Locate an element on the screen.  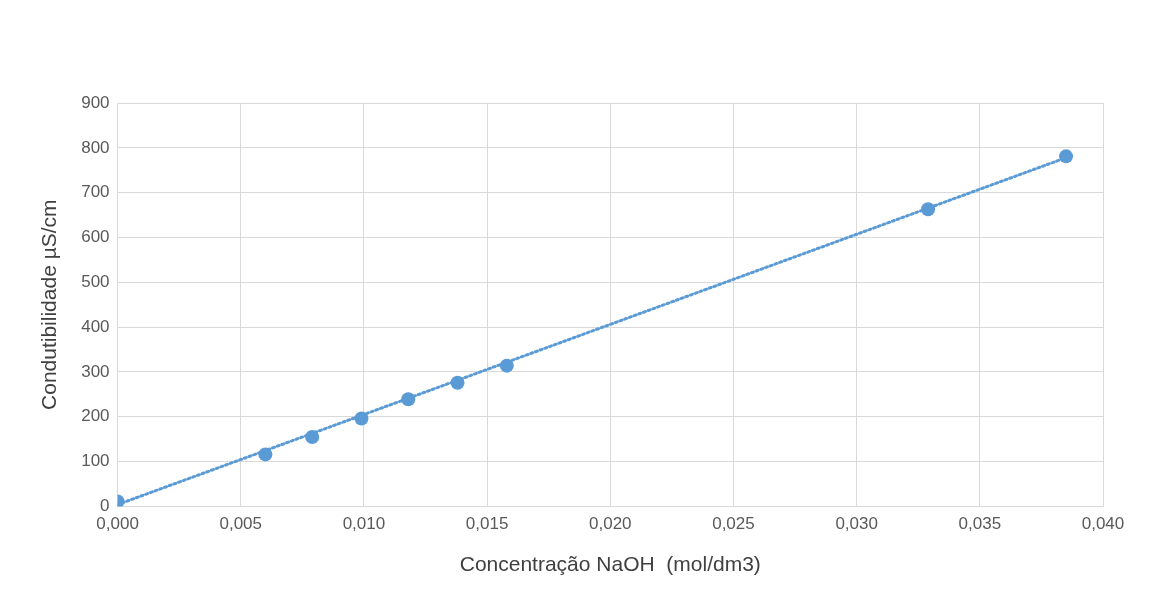
y-tick-label: 200 is located at coordinates (95, 416).